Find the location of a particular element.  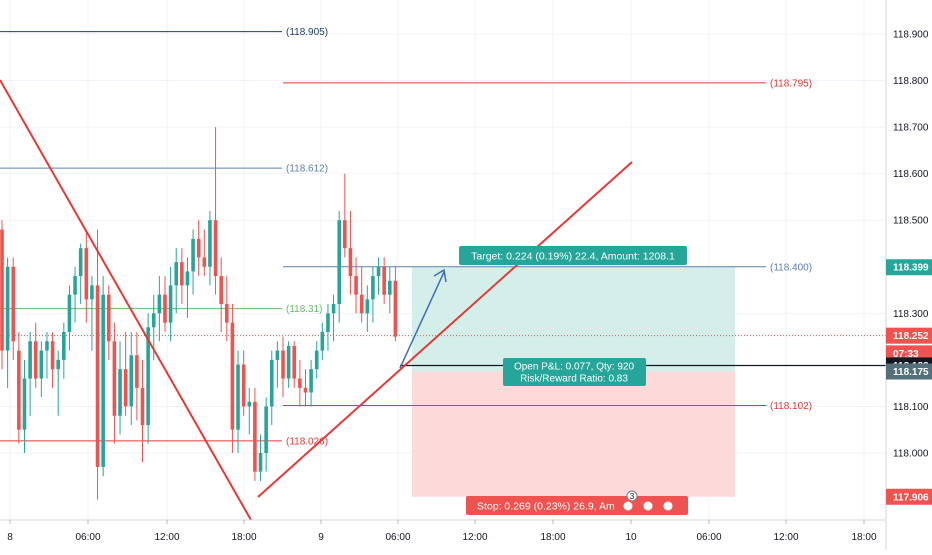

pnl-label: Open P&L: 0.077, Qty: 920 is located at coordinates (574, 367).